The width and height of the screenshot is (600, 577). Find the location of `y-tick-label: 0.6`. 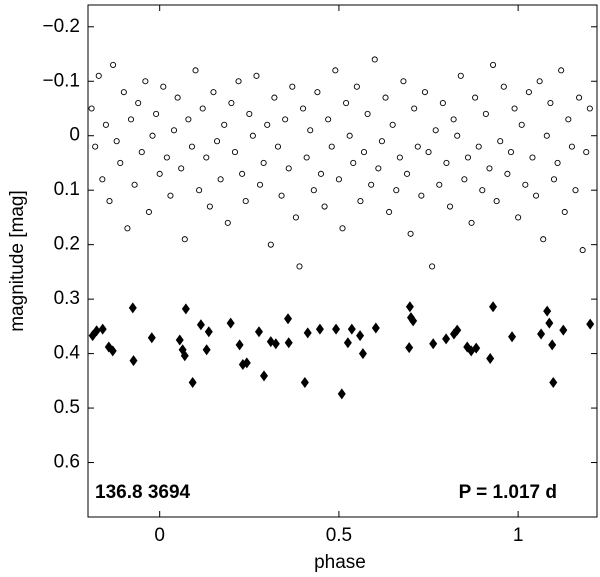

y-tick-label: 0.6 is located at coordinates (67, 462).